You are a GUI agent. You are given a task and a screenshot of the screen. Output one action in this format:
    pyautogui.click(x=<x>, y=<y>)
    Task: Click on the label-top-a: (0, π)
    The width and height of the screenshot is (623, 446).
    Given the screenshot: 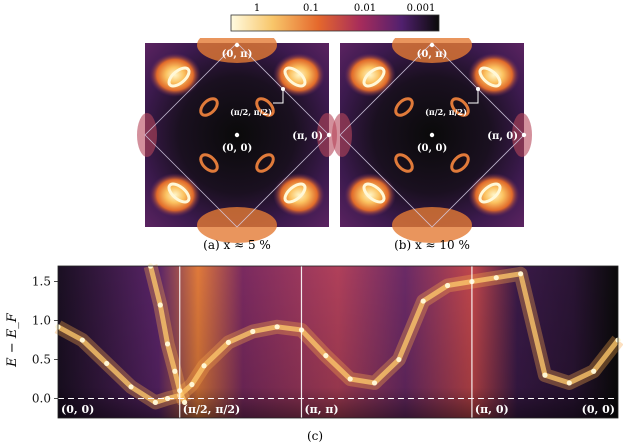 What is the action you would take?
    pyautogui.click(x=237, y=54)
    